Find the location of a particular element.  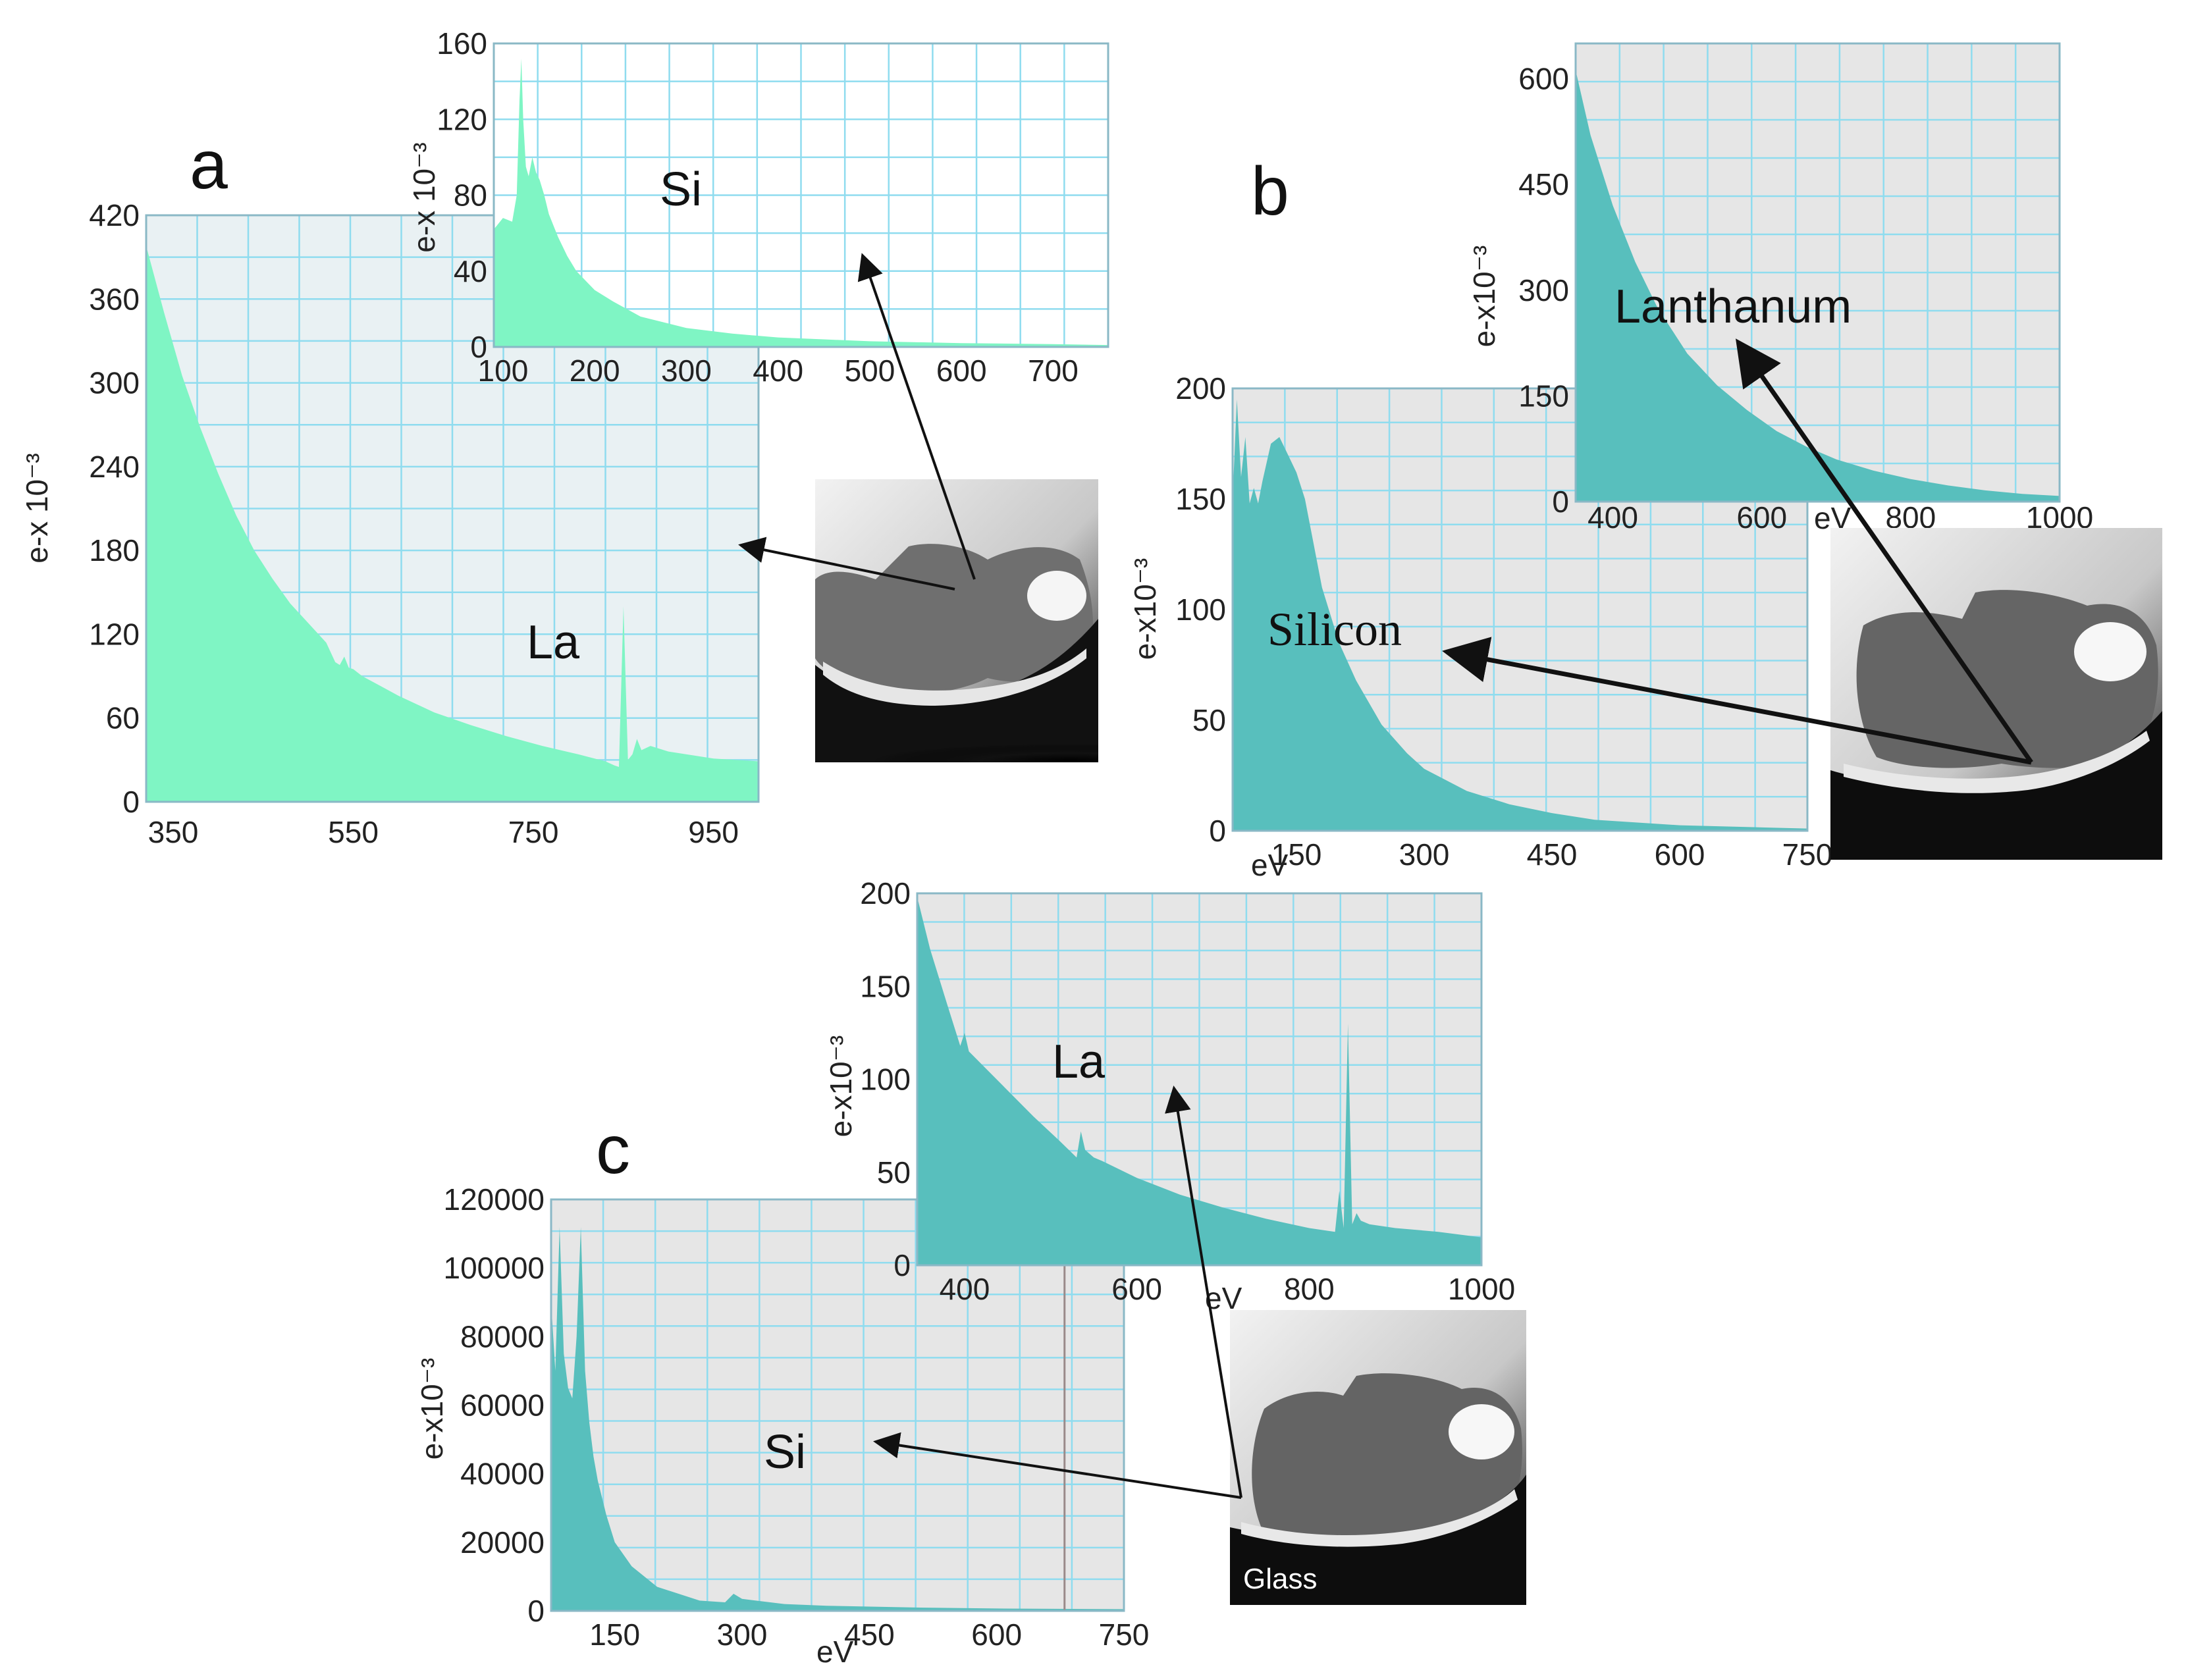

y-tick-label: 600 is located at coordinates (1543, 79).